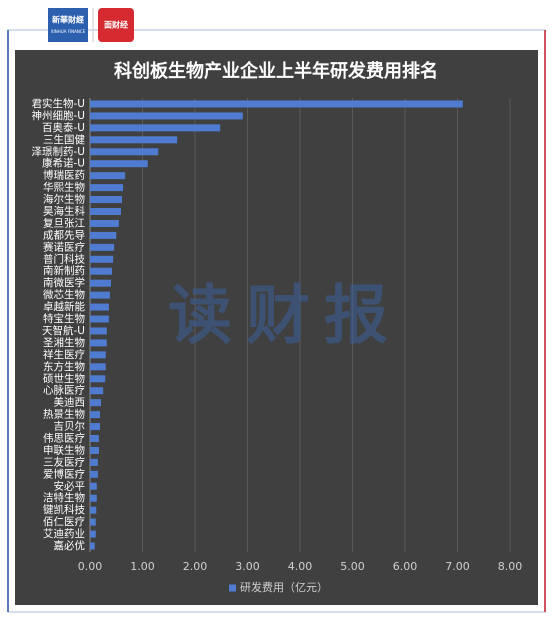  What do you see at coordinates (64, 139) in the screenshot?
I see `y-tick-label: 三生国健` at bounding box center [64, 139].